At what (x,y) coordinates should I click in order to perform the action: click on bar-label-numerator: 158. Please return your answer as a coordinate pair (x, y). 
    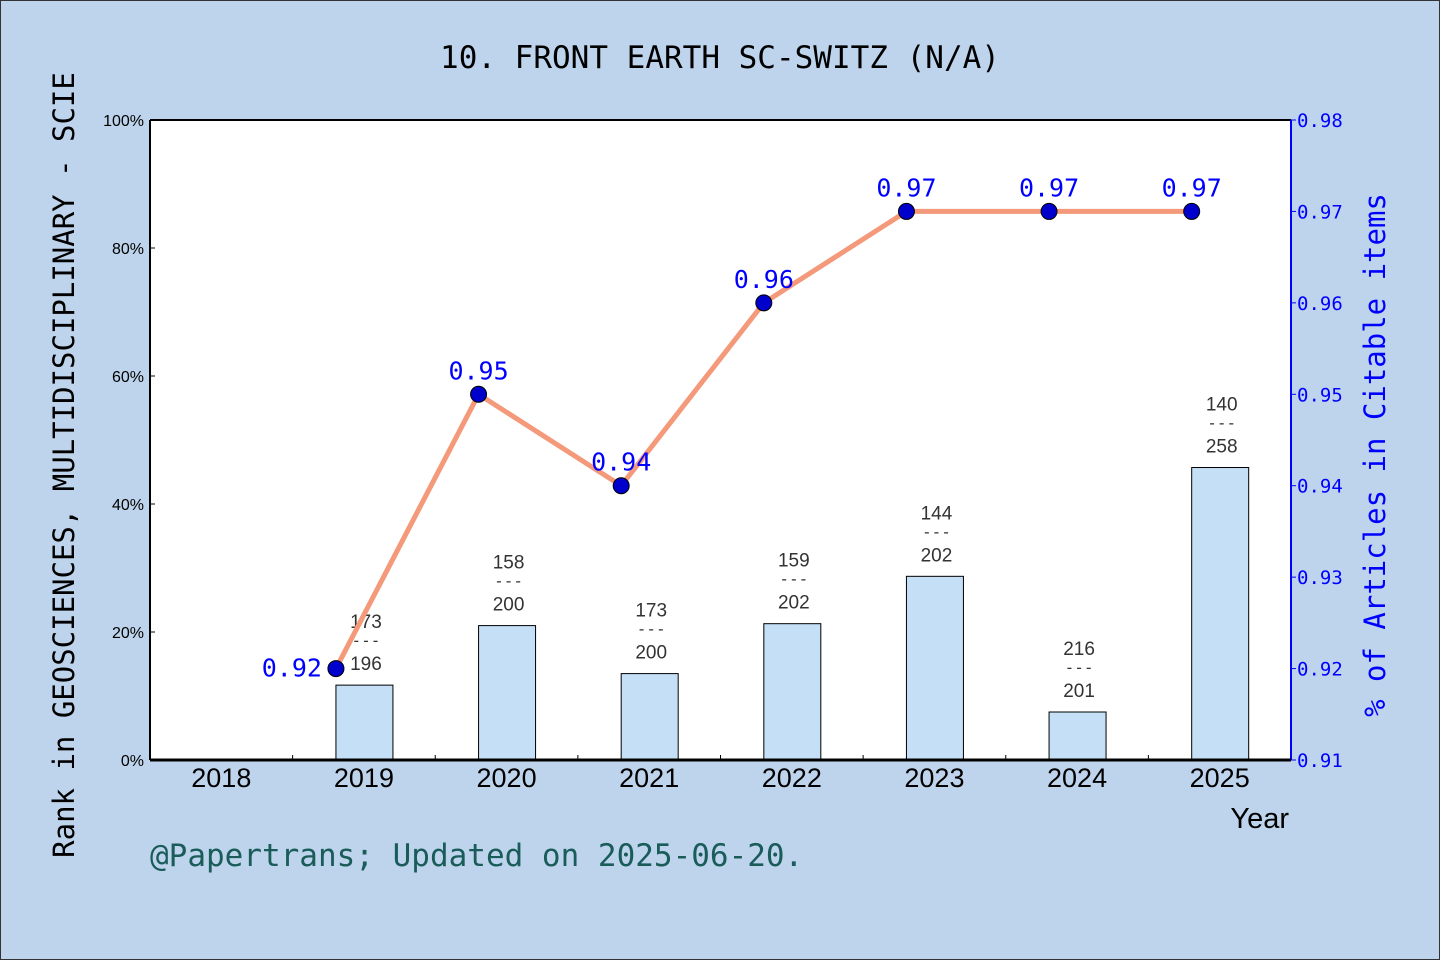
    Looking at the image, I should click on (509, 563).